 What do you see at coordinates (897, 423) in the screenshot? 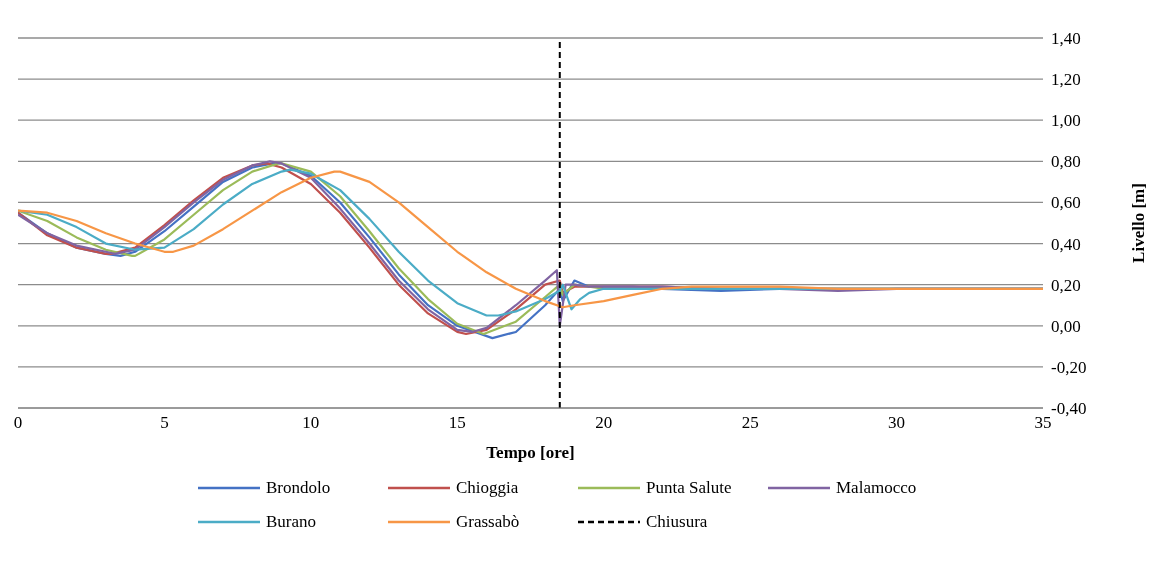
I see `x-tick-label: 30` at bounding box center [897, 423].